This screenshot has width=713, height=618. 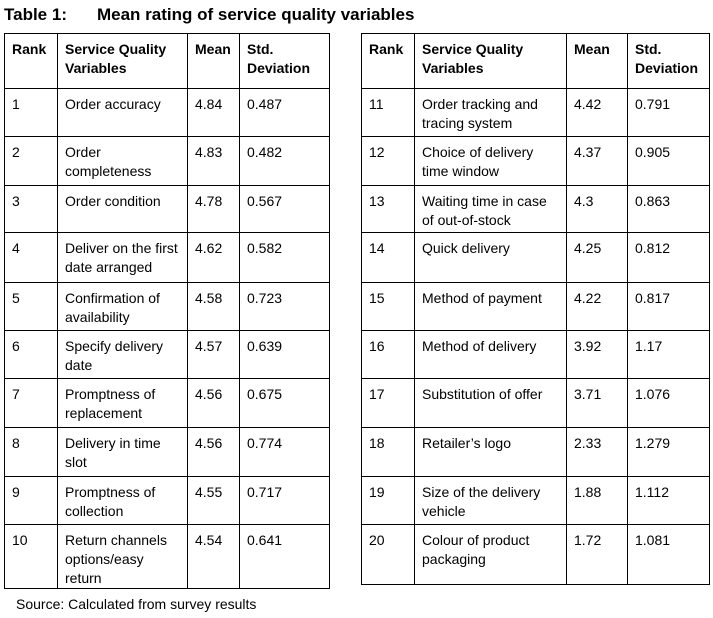 I want to click on table-cell: Colour of product packaging, so click(x=490, y=554).